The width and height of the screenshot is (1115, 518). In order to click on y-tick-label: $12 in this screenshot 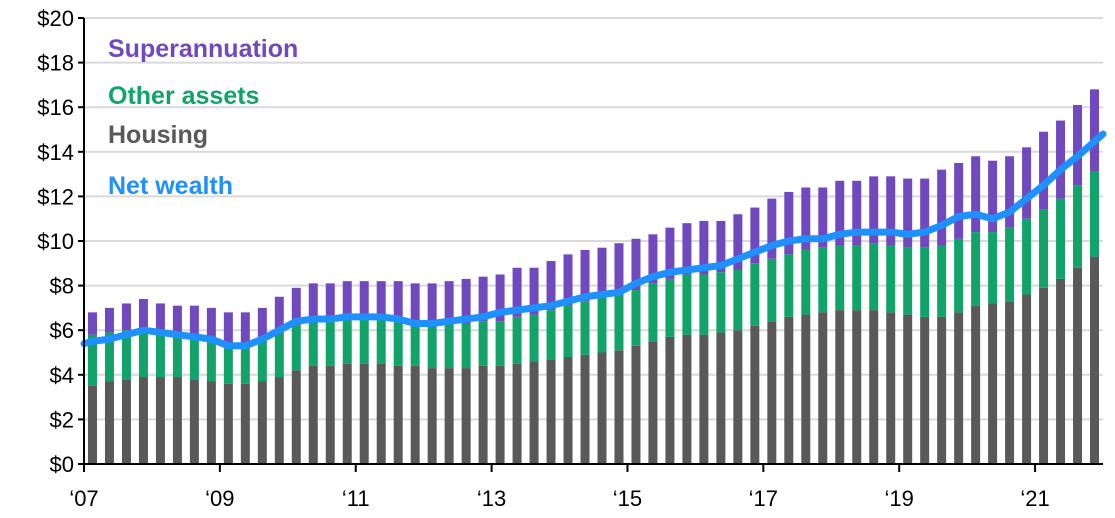, I will do `click(55, 196)`.